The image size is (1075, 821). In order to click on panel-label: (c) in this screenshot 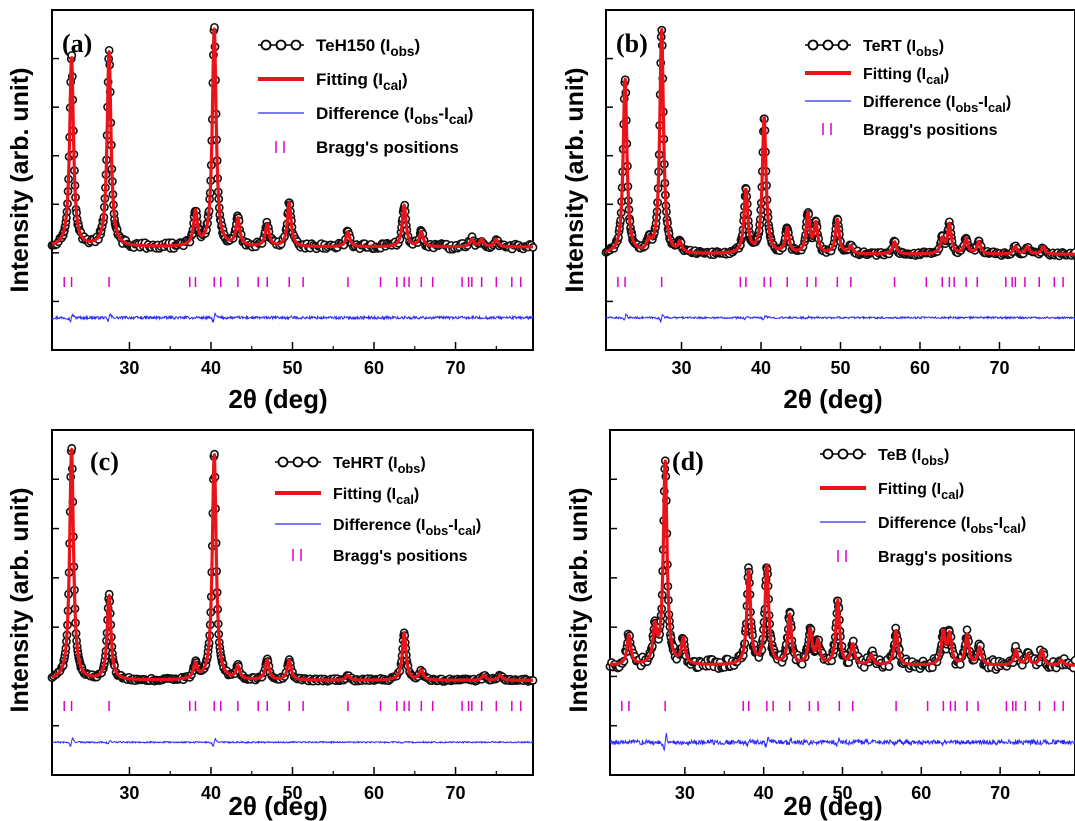, I will do `click(104, 461)`.